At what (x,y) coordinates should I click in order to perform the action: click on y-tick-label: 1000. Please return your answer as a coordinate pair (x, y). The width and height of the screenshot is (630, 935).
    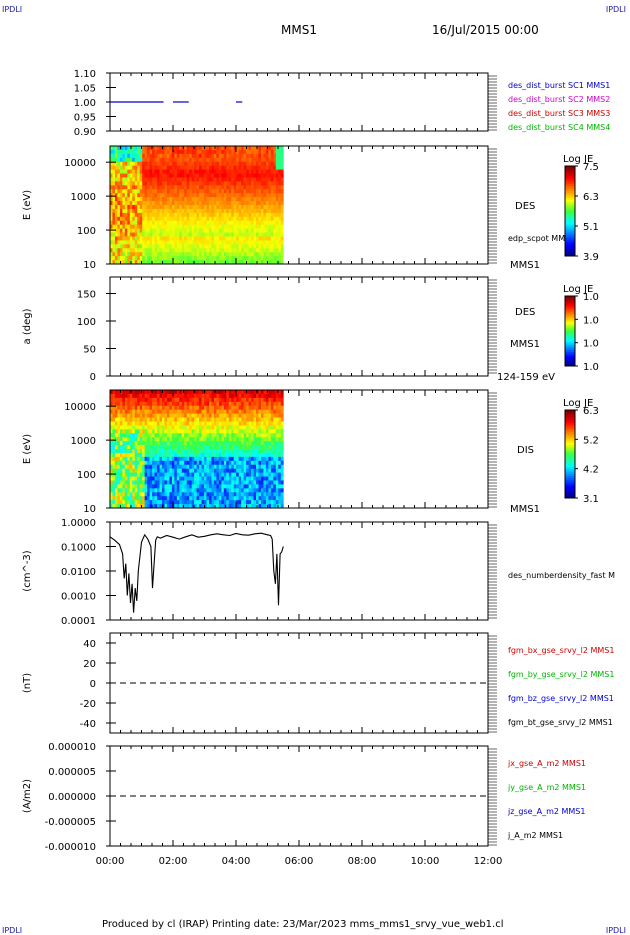
    Looking at the image, I should click on (83, 197).